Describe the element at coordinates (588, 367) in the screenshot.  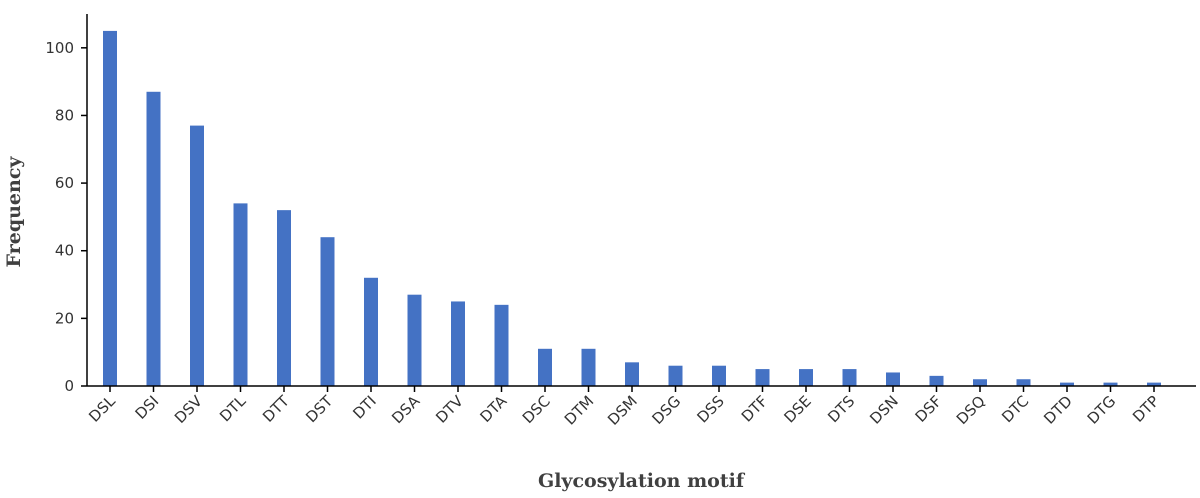
I see `bar-dtm` at that location.